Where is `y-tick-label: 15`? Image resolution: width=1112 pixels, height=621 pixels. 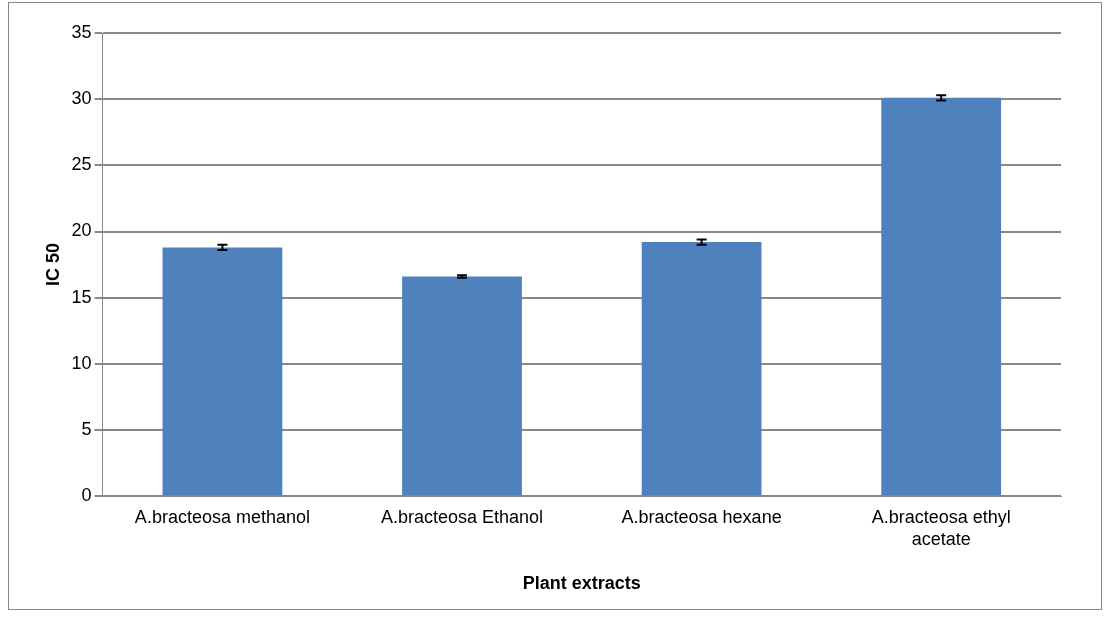 y-tick-label: 15 is located at coordinates (81, 296).